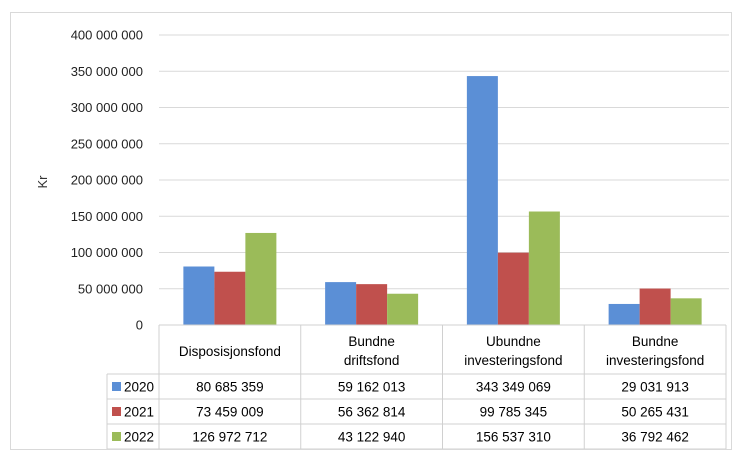 The width and height of the screenshot is (734, 452). I want to click on category-label: Ubundne, so click(513, 341).